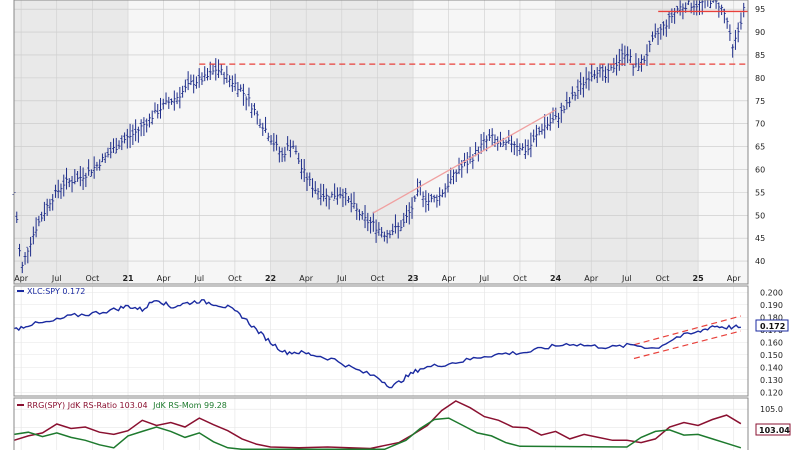 This screenshot has height=450, width=800. Describe the element at coordinates (484, 278) in the screenshot. I see `x-tick-label-13: Jul` at that location.